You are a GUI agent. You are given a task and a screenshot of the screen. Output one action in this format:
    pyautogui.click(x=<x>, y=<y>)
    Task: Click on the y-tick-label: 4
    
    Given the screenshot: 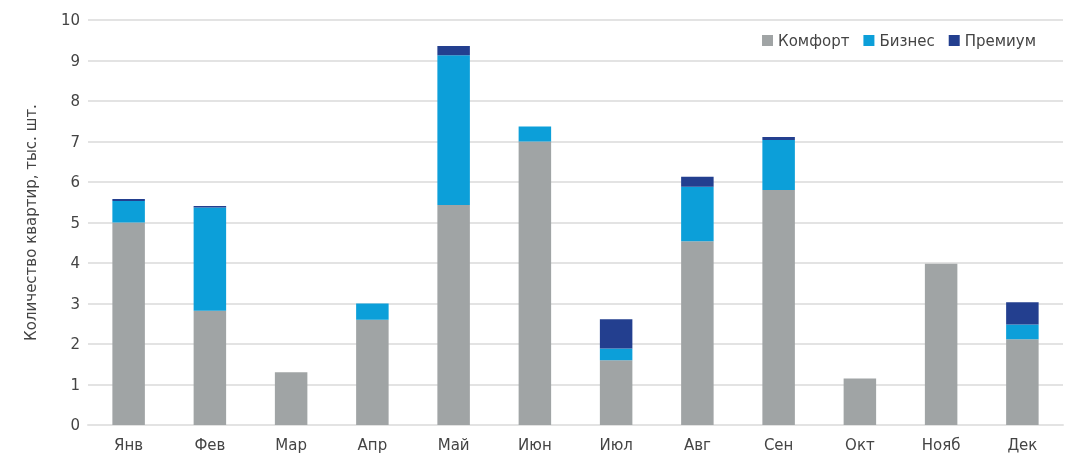 What is the action you would take?
    pyautogui.click(x=75, y=263)
    